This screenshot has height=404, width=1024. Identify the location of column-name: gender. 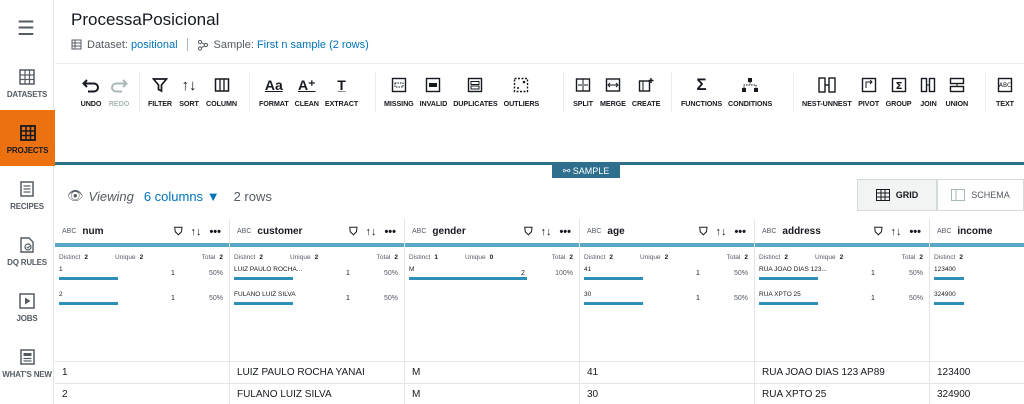
(449, 231).